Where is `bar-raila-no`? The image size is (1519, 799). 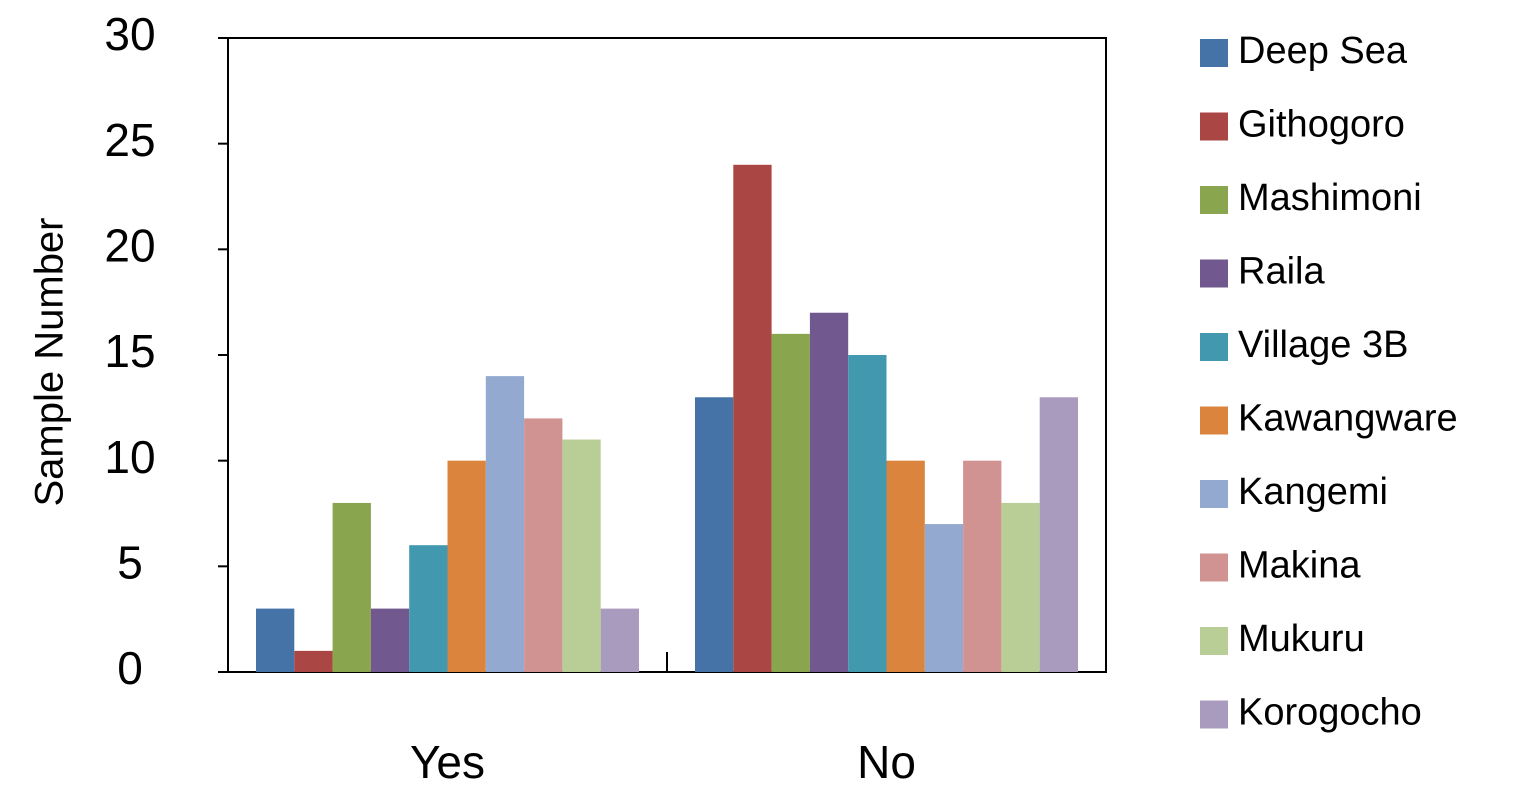
bar-raila-no is located at coordinates (829, 492).